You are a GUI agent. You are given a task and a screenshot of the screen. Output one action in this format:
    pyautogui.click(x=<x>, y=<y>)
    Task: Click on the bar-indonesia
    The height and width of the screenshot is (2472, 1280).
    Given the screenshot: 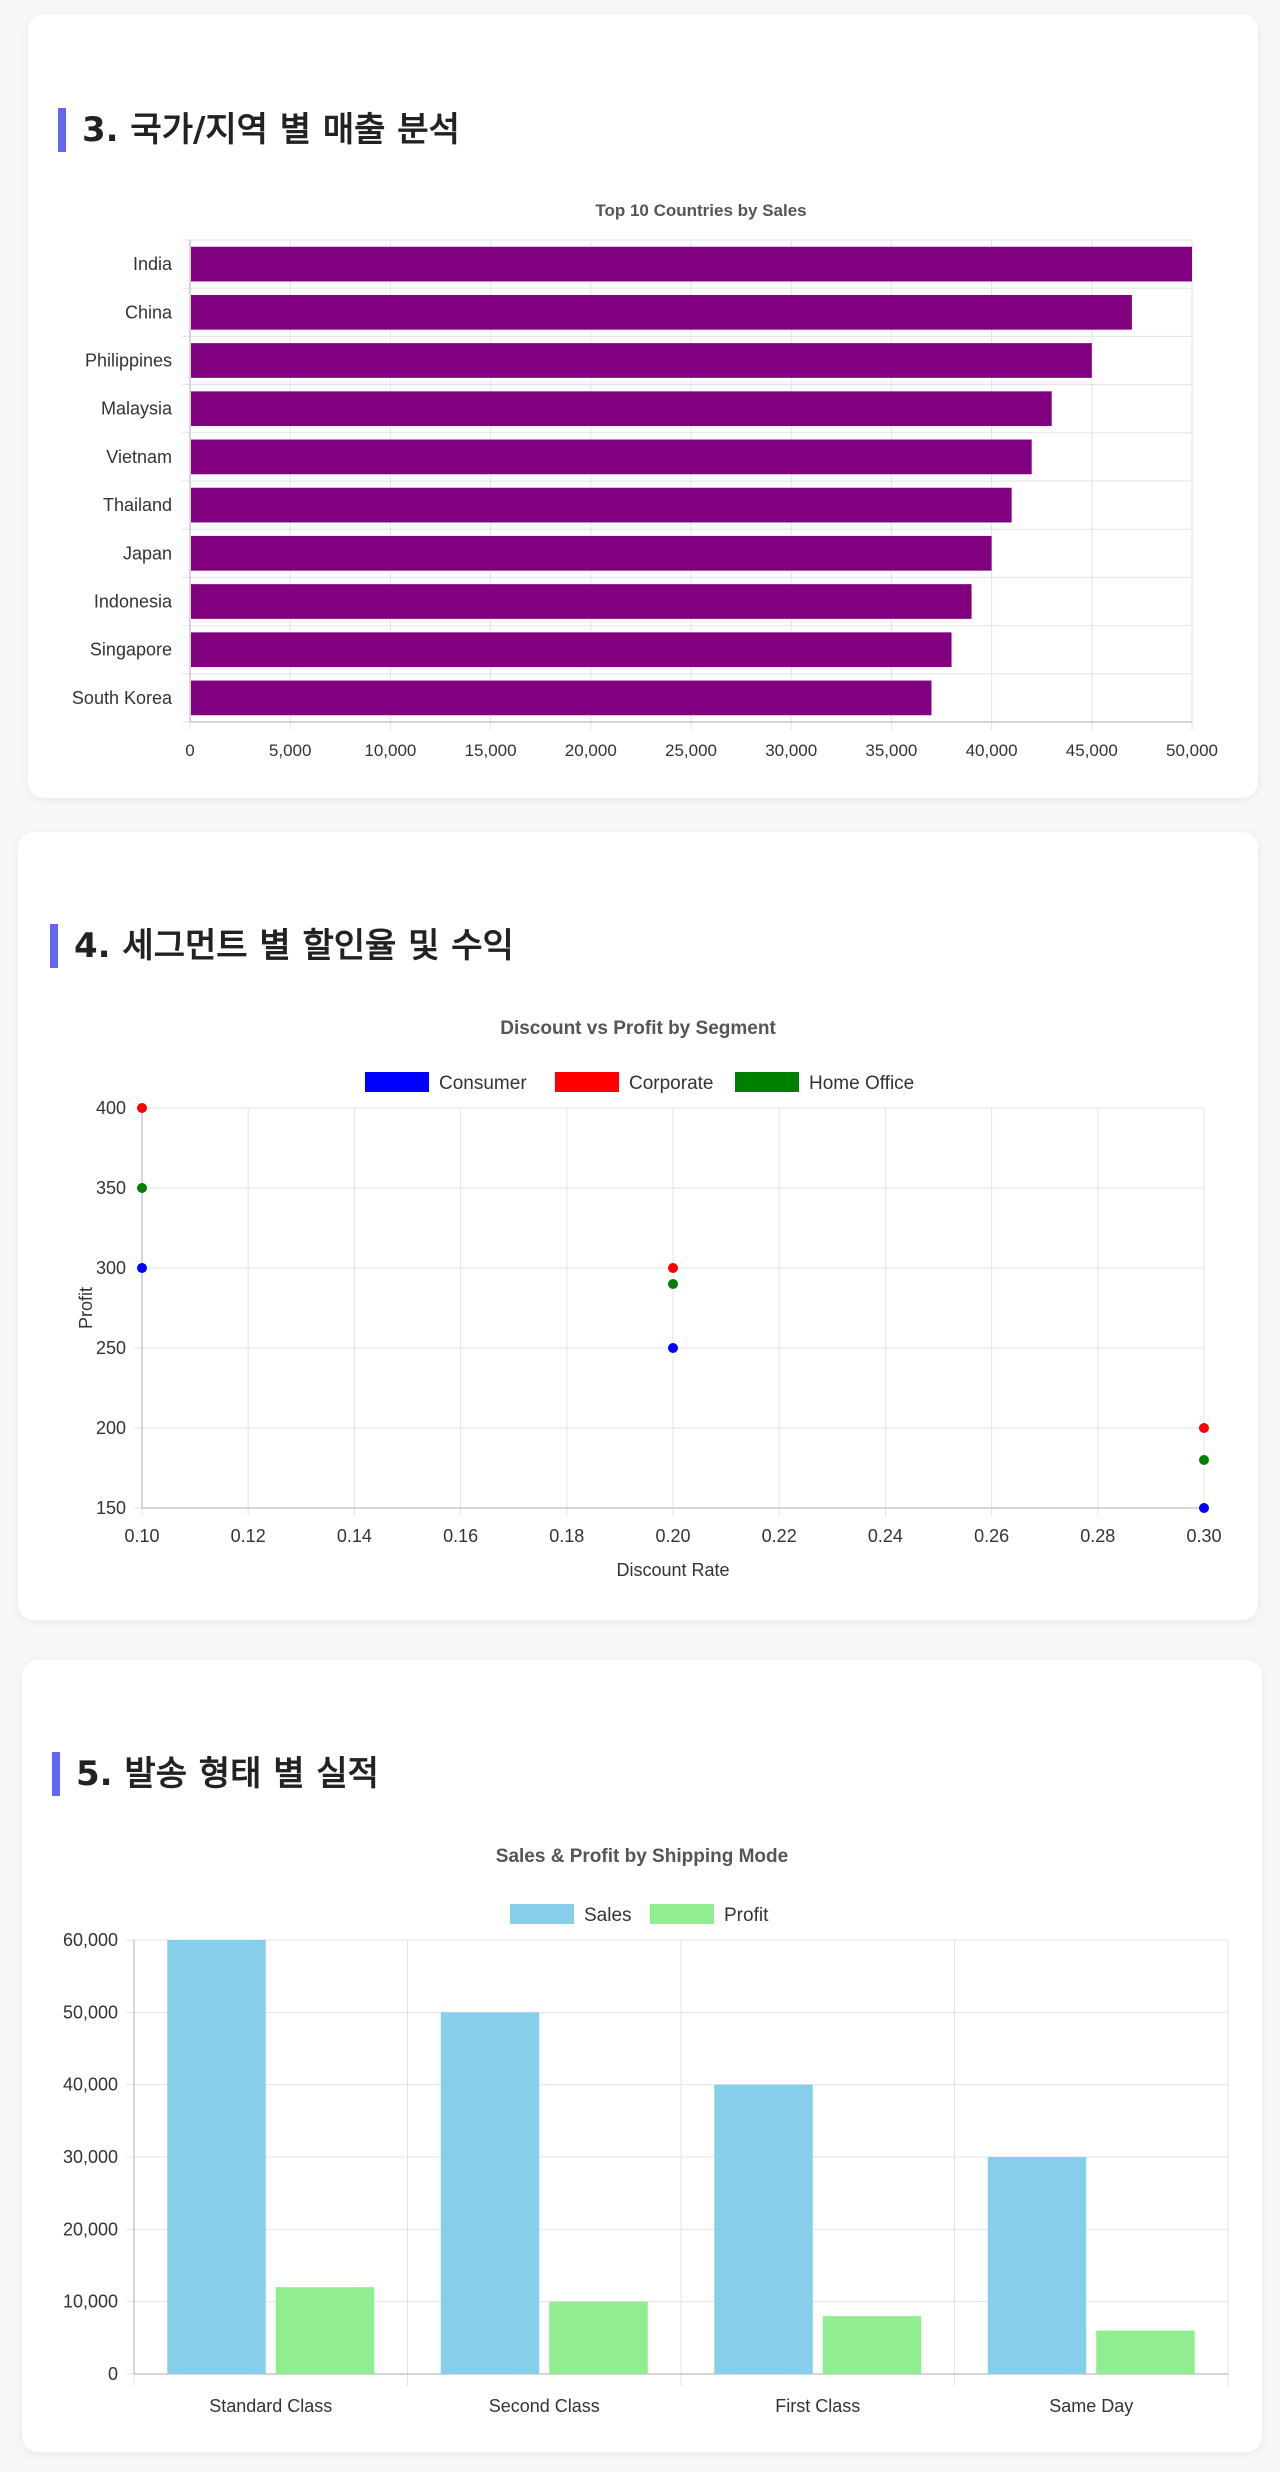 What is the action you would take?
    pyautogui.click(x=581, y=601)
    